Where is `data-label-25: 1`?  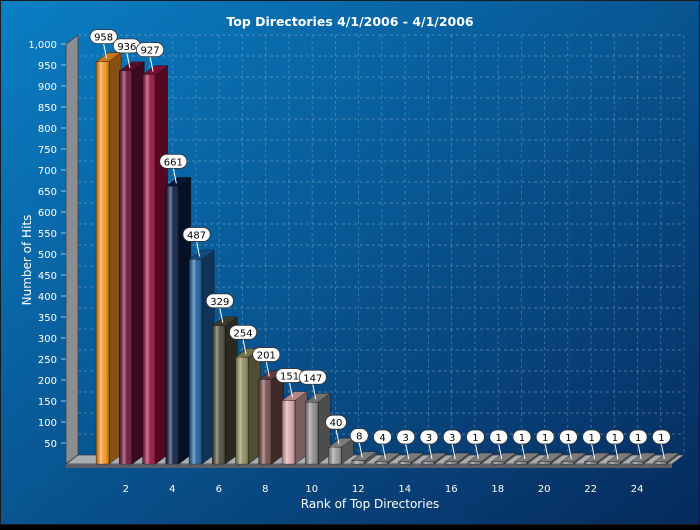
data-label-25: 1 is located at coordinates (661, 444).